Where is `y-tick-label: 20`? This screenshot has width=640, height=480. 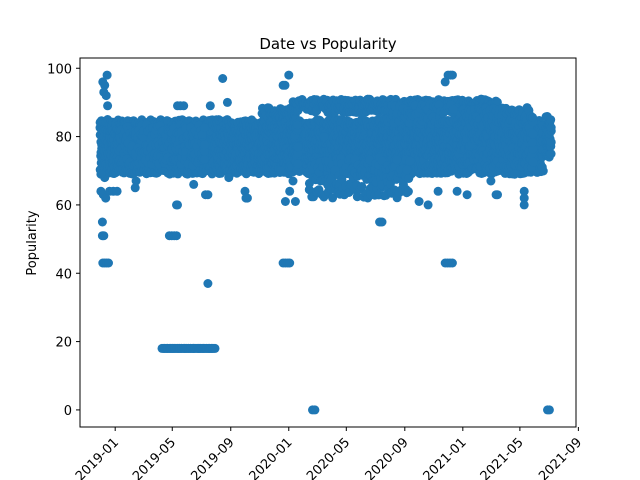 y-tick-label: 20 is located at coordinates (63, 343).